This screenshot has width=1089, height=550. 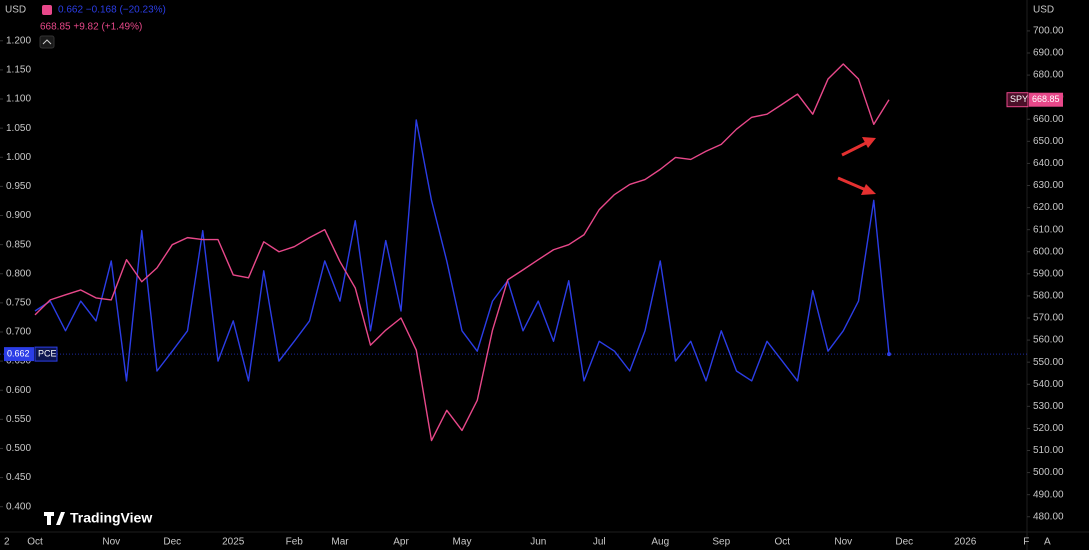 What do you see at coordinates (18, 302) in the screenshot?
I see `y-tick-label: 0.750` at bounding box center [18, 302].